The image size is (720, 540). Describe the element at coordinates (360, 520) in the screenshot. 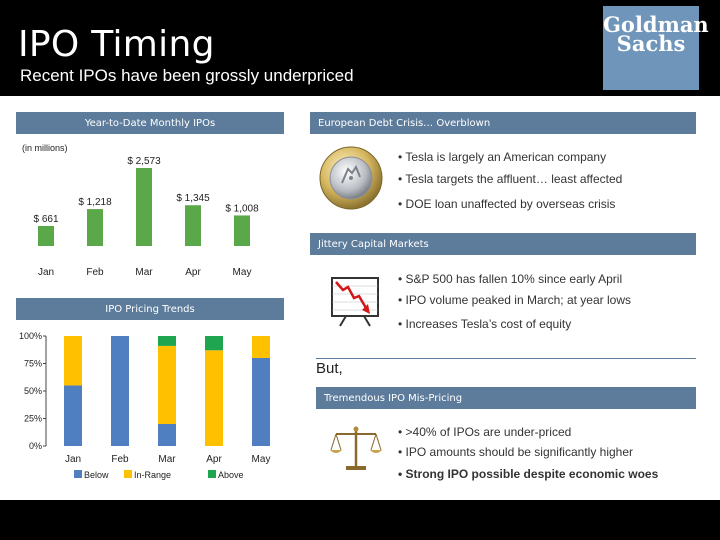

I see `footer-bar` at that location.